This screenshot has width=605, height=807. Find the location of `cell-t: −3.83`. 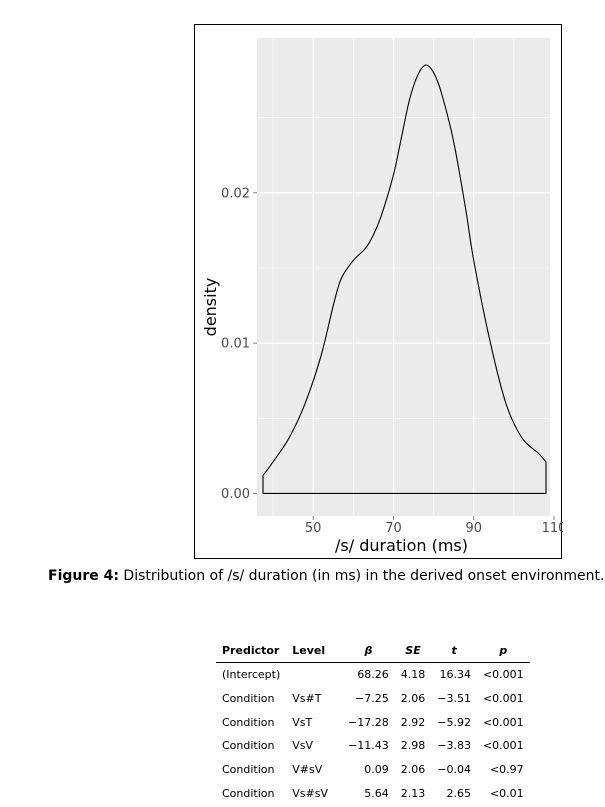

cell-t: −3.83 is located at coordinates (454, 746).